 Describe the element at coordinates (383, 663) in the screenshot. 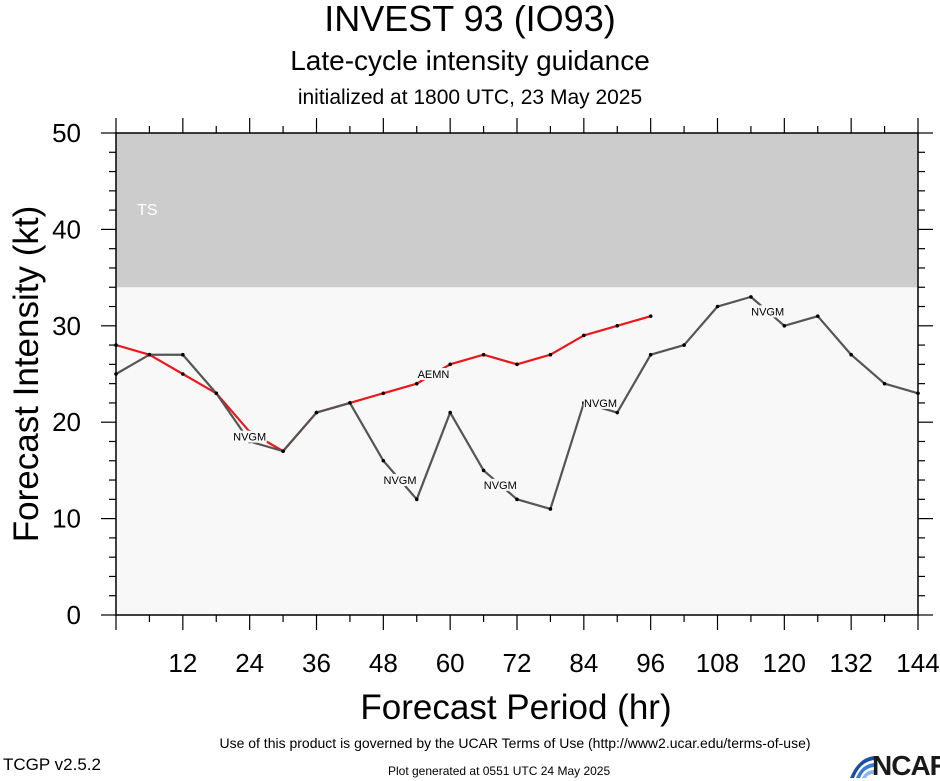

I see `x-tick-label: 48` at that location.